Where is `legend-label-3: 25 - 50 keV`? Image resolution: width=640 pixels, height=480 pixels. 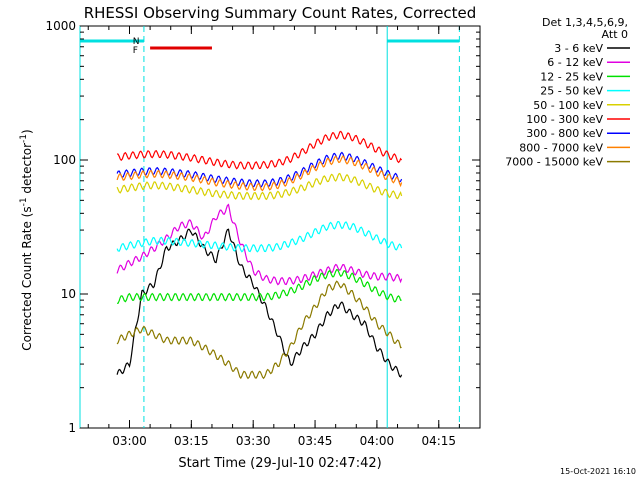
legend-label-3: 25 - 50 keV is located at coordinates (571, 91).